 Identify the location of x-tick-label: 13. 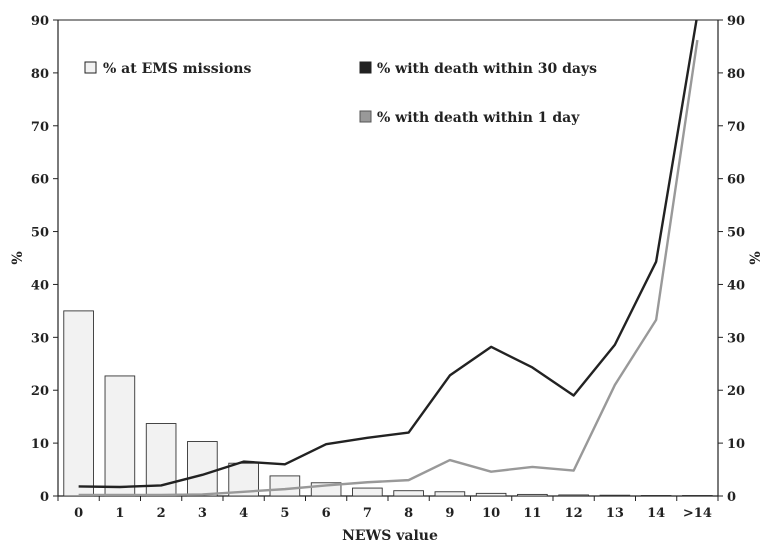
(615, 513).